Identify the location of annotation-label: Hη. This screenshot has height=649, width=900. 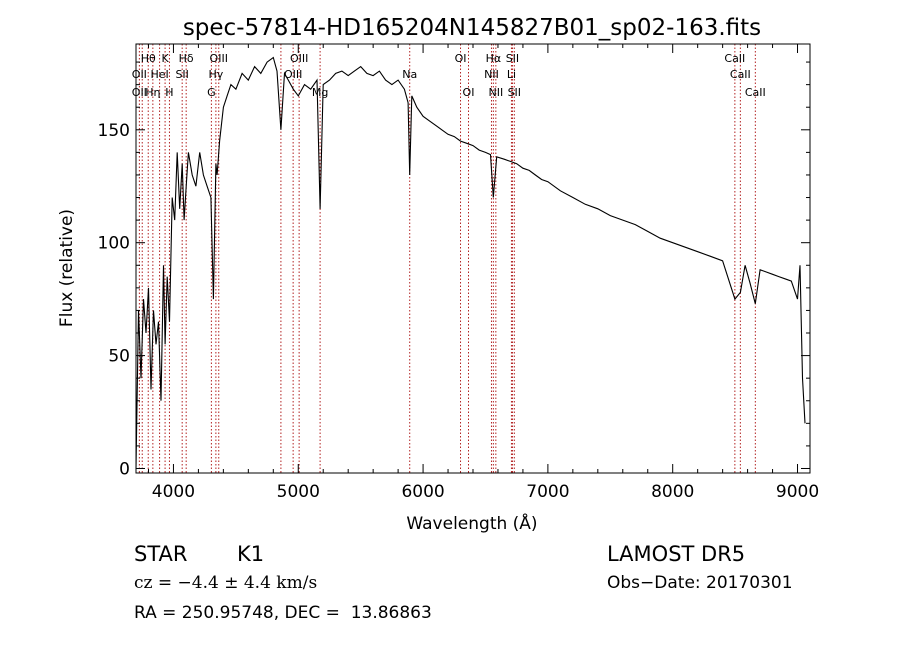
(152, 92).